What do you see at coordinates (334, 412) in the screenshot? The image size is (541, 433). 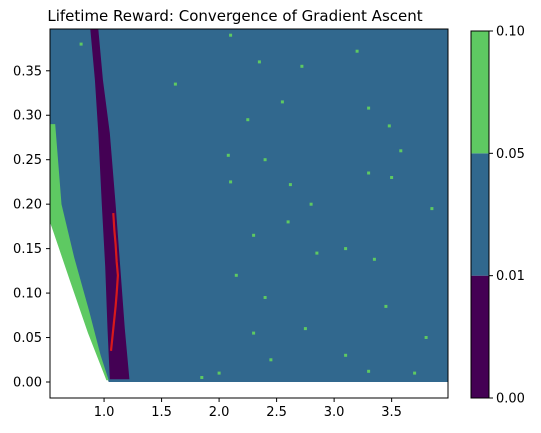 I see `x-tick-label: 3.0` at bounding box center [334, 412].